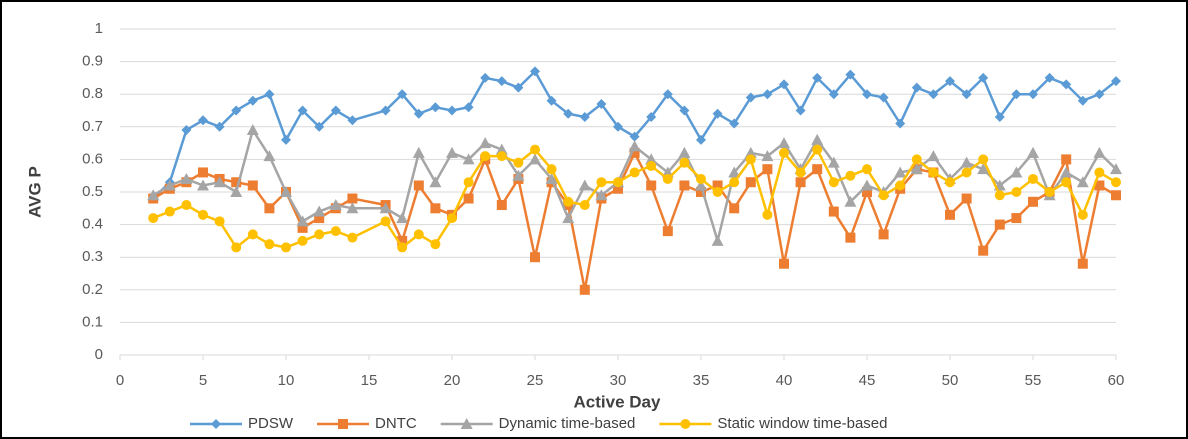 This screenshot has width=1188, height=439. What do you see at coordinates (99, 354) in the screenshot?
I see `y-tick-label: 0` at bounding box center [99, 354].